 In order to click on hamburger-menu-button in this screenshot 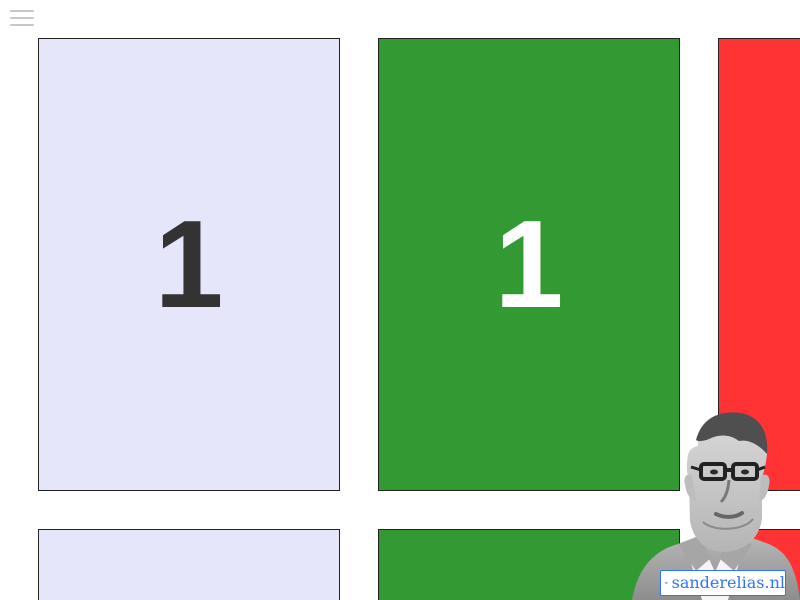, I will do `click(22, 18)`.